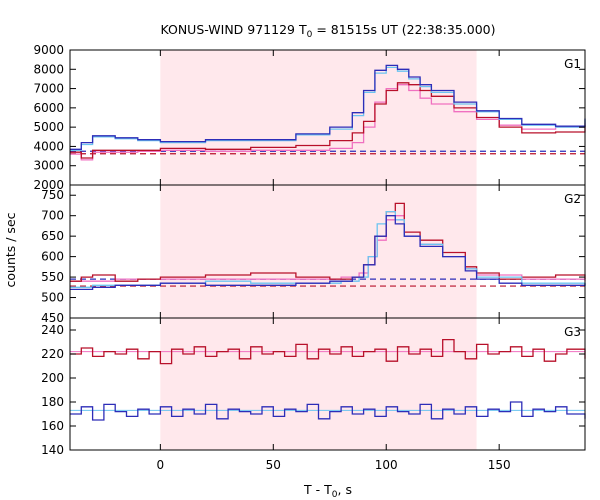 The width and height of the screenshot is (600, 500). Describe the element at coordinates (48, 108) in the screenshot. I see `y-tick-label: 6000` at that location.